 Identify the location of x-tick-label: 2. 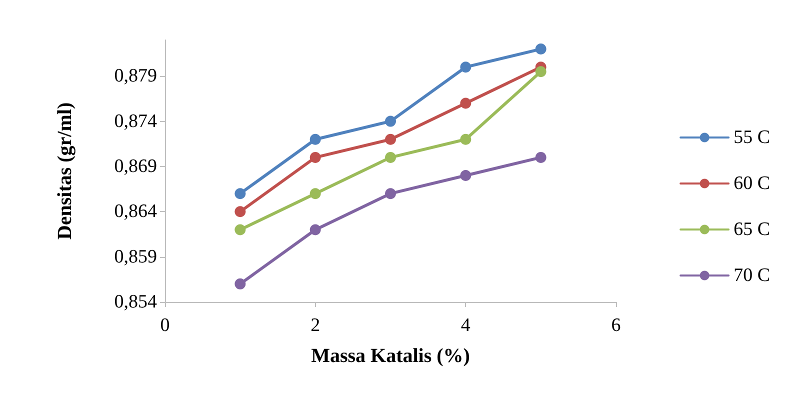
(315, 325).